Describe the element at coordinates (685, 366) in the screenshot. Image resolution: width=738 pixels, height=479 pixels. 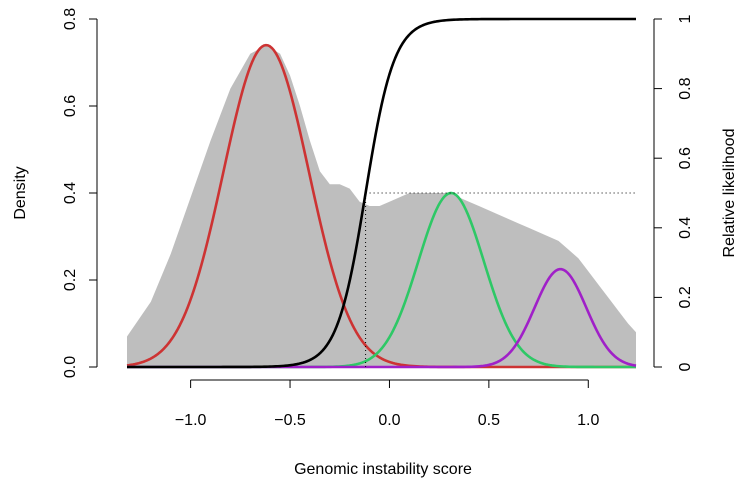
I see `y-right-tick-label: 0` at that location.